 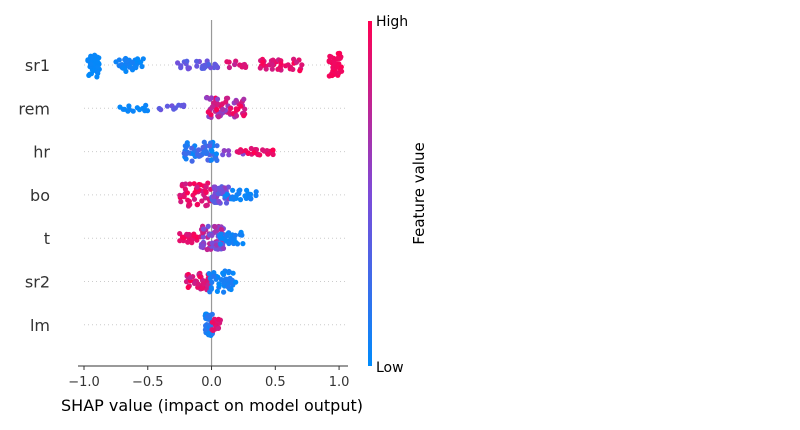 I want to click on colorbar-title: Feature value, so click(x=419, y=193).